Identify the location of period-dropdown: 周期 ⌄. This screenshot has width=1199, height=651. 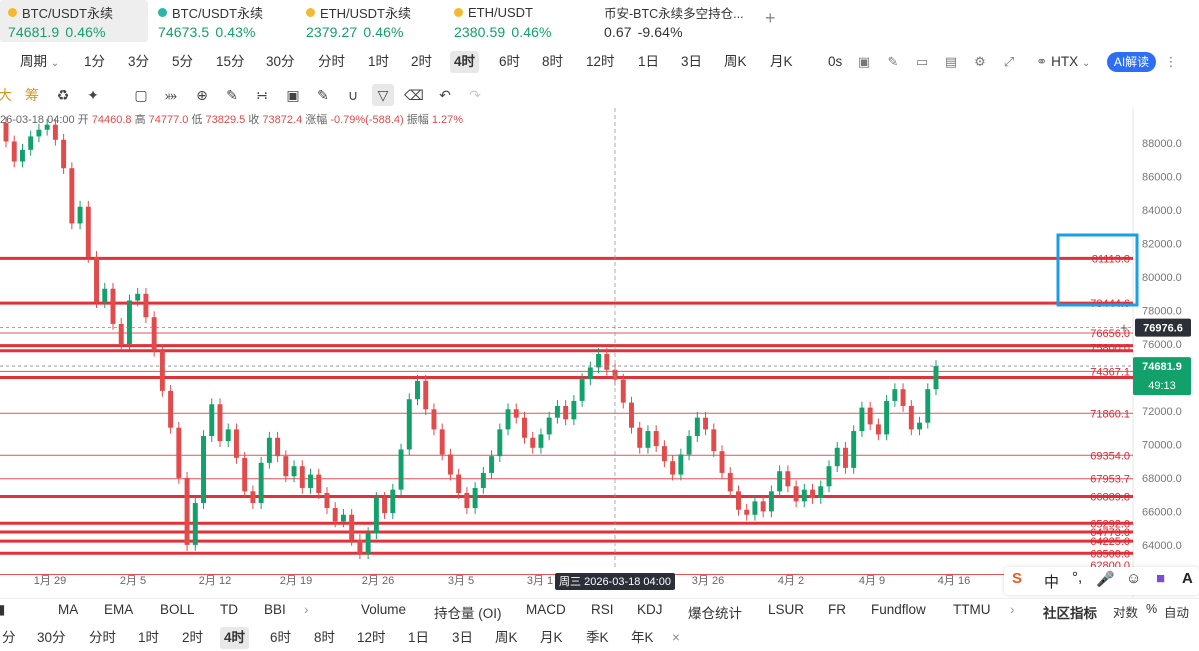
(39, 62).